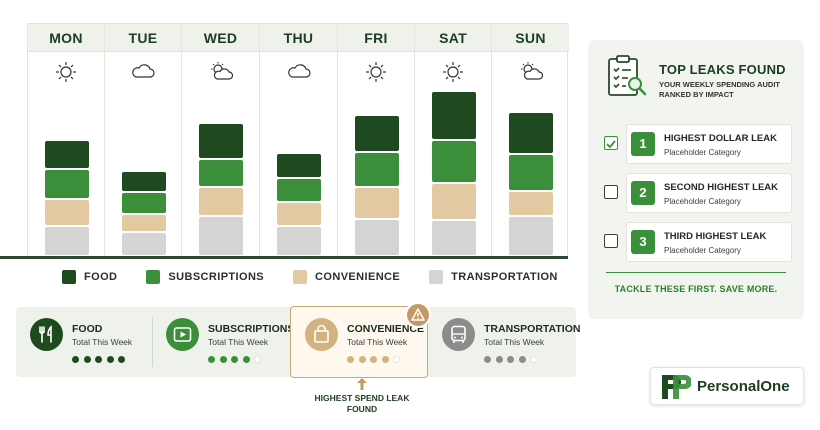  I want to click on day-column-wed: WED, so click(221, 141).